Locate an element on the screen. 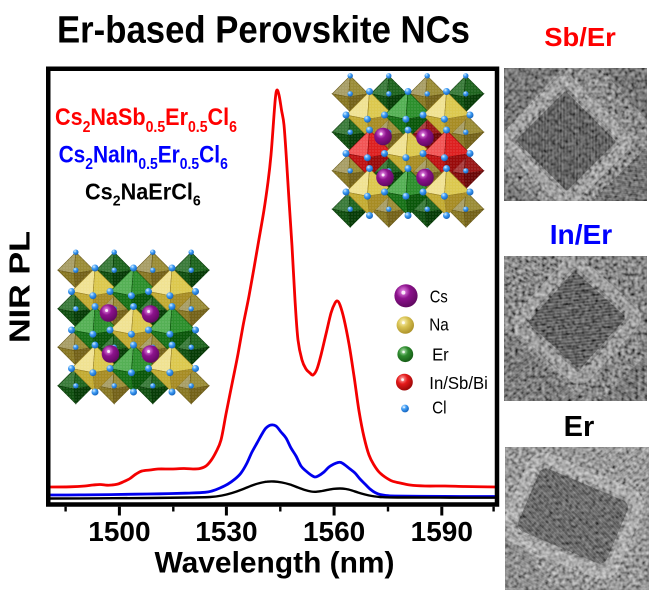  svg-text: In/Er is located at coordinates (581, 234).